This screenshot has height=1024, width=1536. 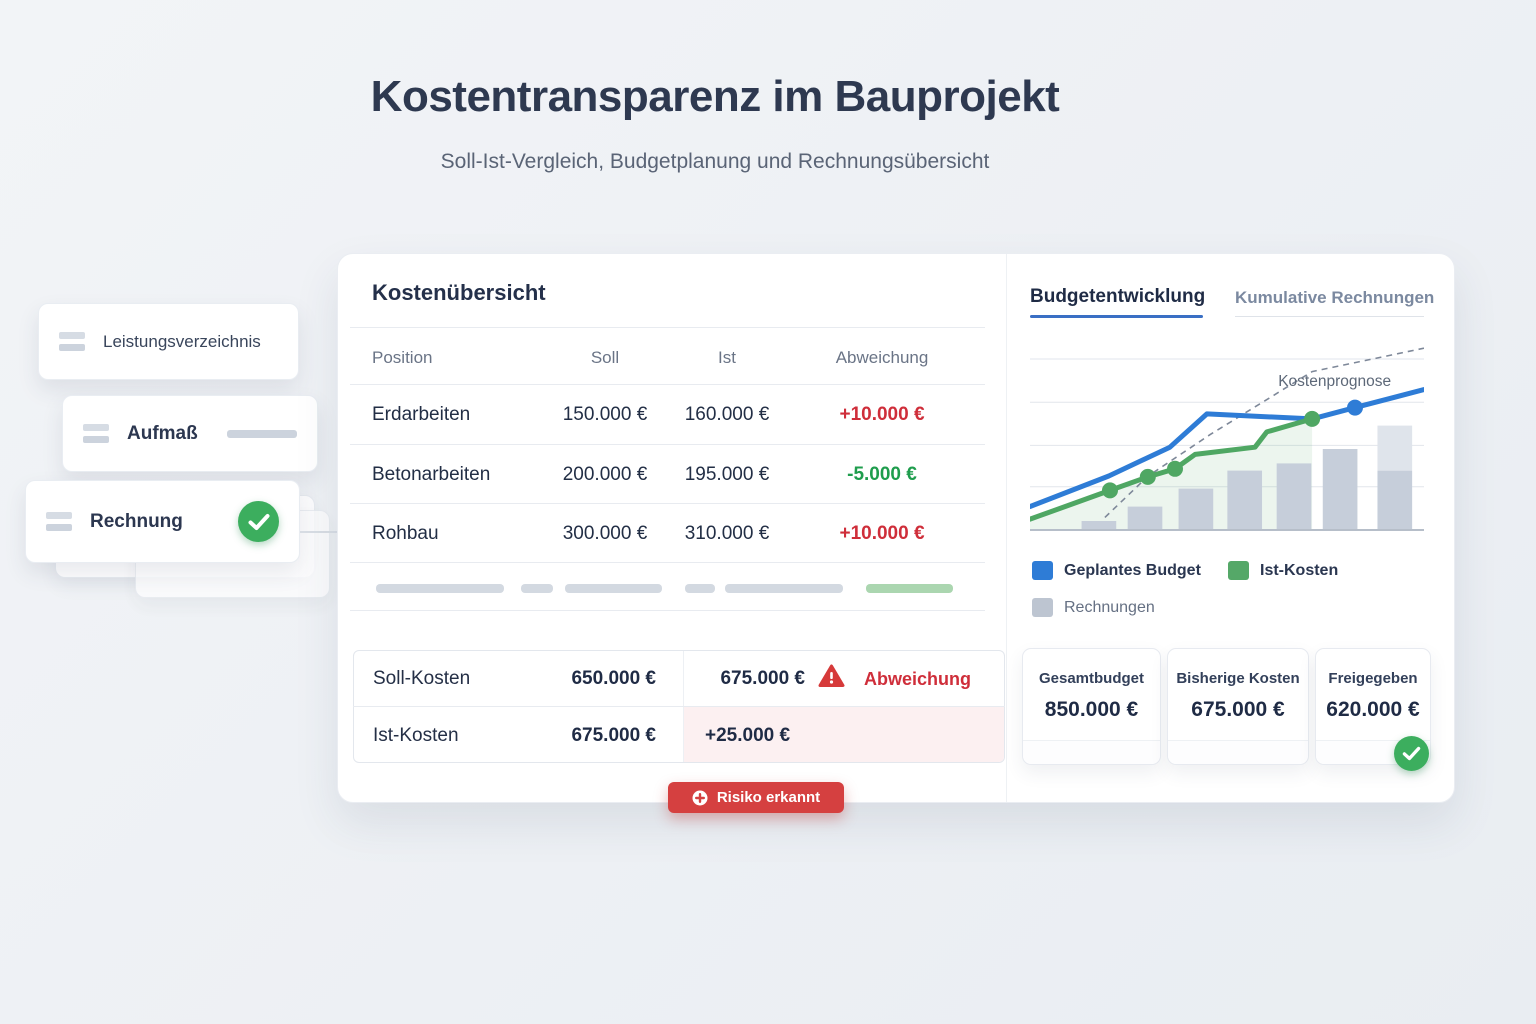 I want to click on sidebar-card-label: Leistungsverzeichnis, so click(x=182, y=341).